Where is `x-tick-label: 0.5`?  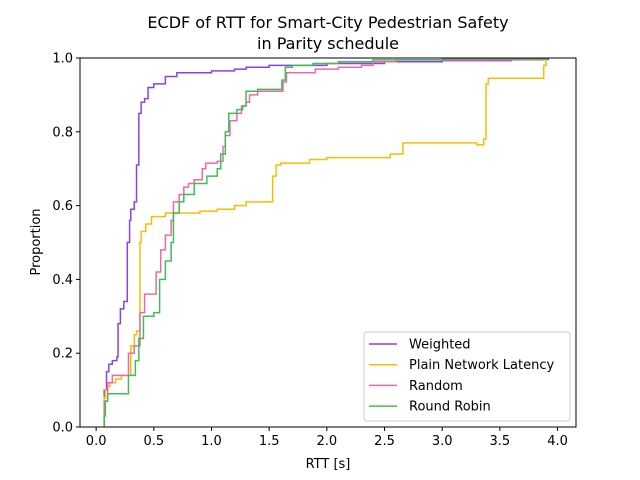 x-tick-label: 0.5 is located at coordinates (153, 441).